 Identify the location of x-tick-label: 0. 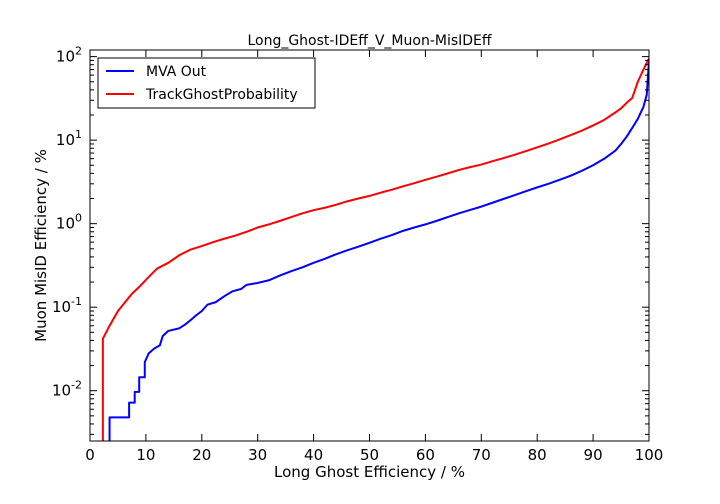
(90, 455).